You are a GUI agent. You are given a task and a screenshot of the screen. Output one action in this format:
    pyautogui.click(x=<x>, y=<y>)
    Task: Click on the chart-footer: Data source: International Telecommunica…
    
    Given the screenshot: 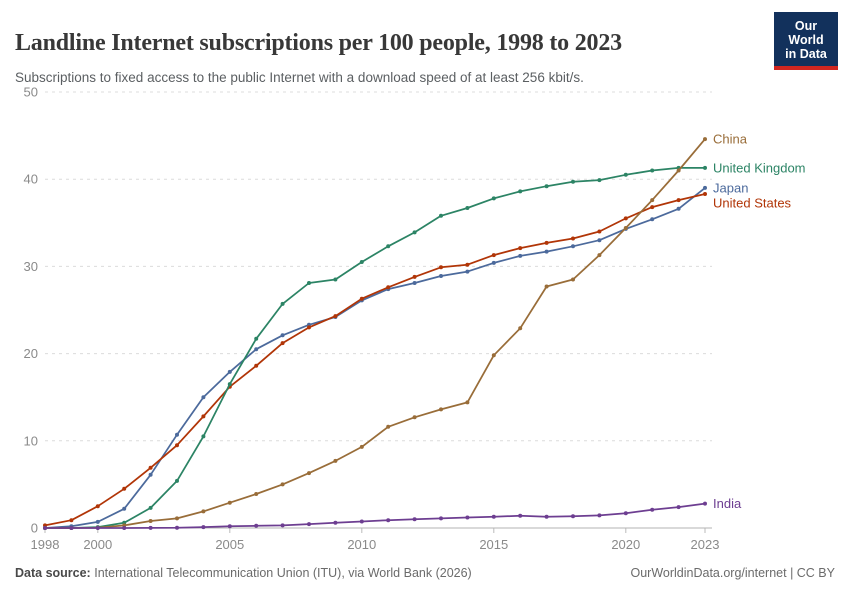 What is the action you would take?
    pyautogui.click(x=425, y=573)
    